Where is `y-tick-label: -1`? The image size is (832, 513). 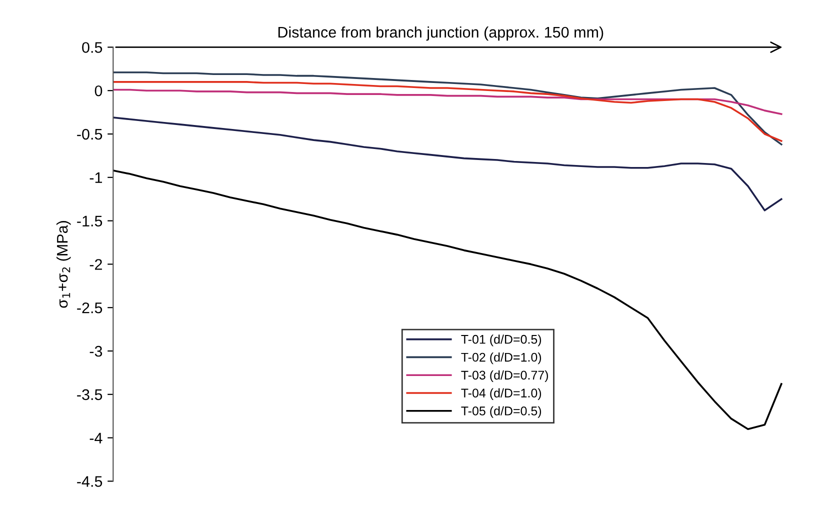
y-tick-label: -1 is located at coordinates (96, 177).